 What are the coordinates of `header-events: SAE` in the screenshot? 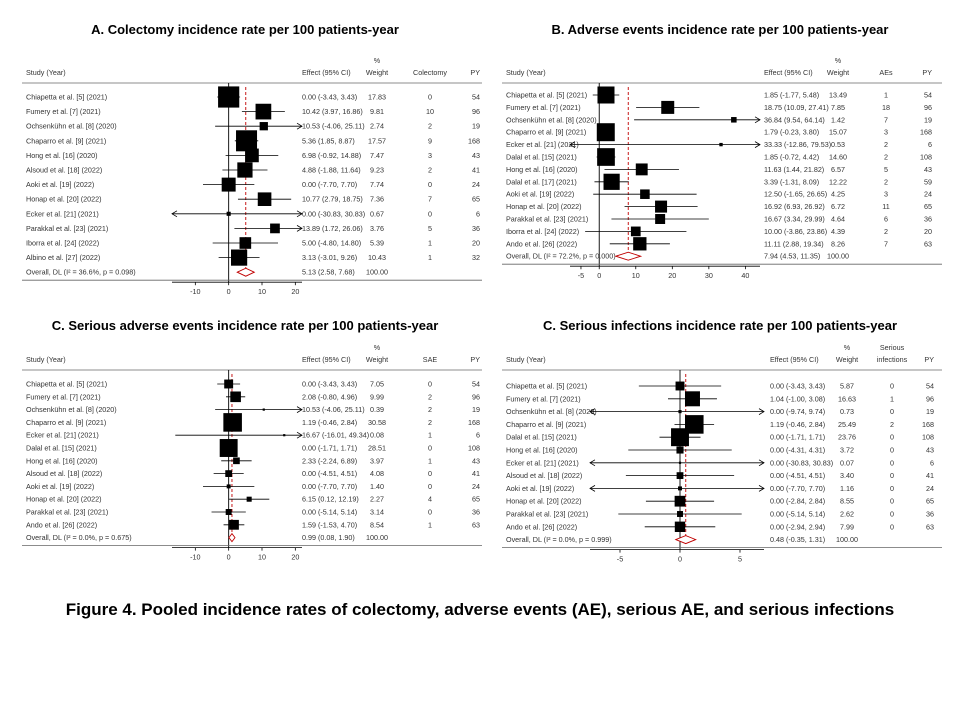 It's located at (430, 359).